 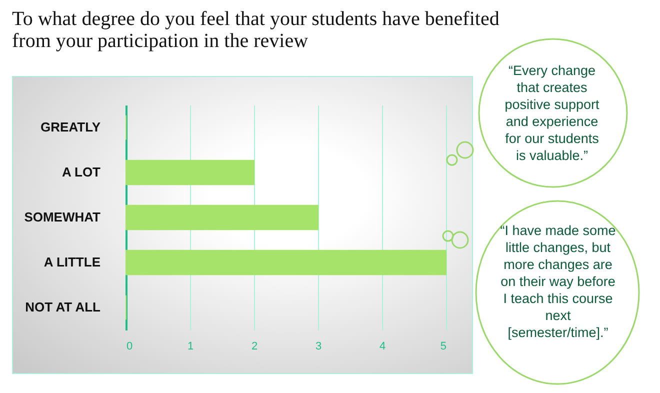 What do you see at coordinates (443, 346) in the screenshot?
I see `x-tick-label: 5` at bounding box center [443, 346].